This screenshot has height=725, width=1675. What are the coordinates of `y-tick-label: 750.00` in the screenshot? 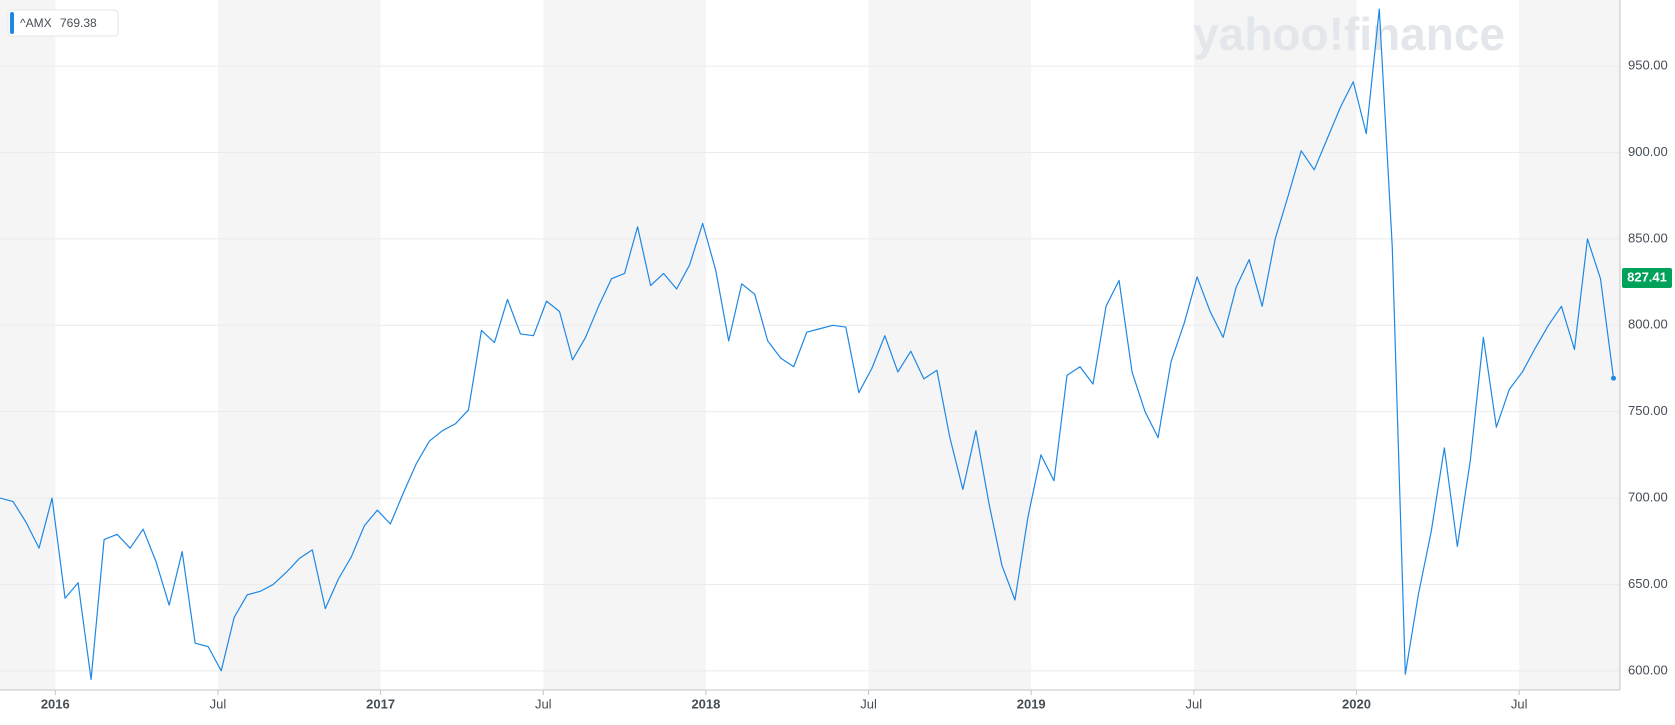 It's located at (1648, 410).